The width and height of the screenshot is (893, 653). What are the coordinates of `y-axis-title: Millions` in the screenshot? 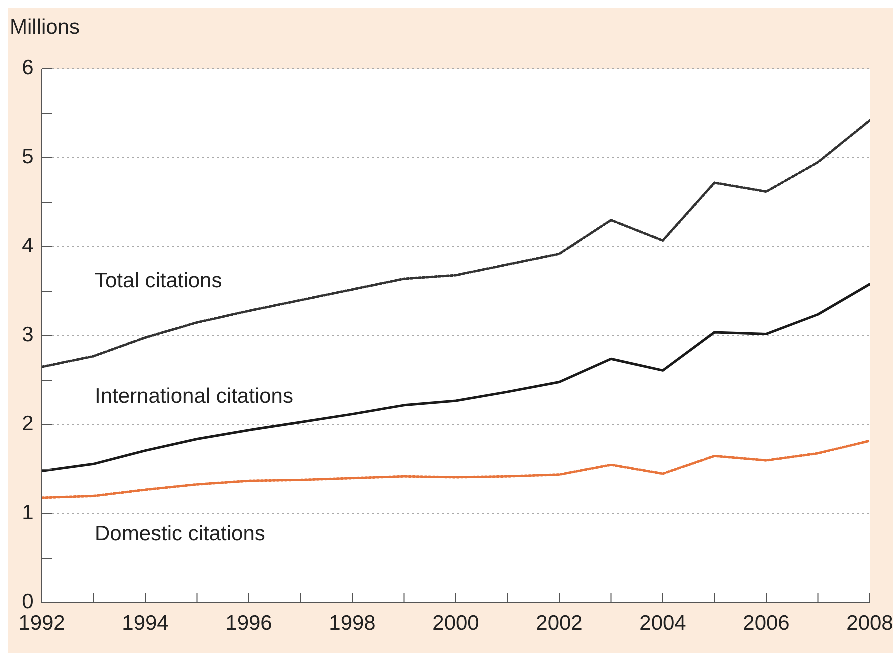 It's located at (45, 28).